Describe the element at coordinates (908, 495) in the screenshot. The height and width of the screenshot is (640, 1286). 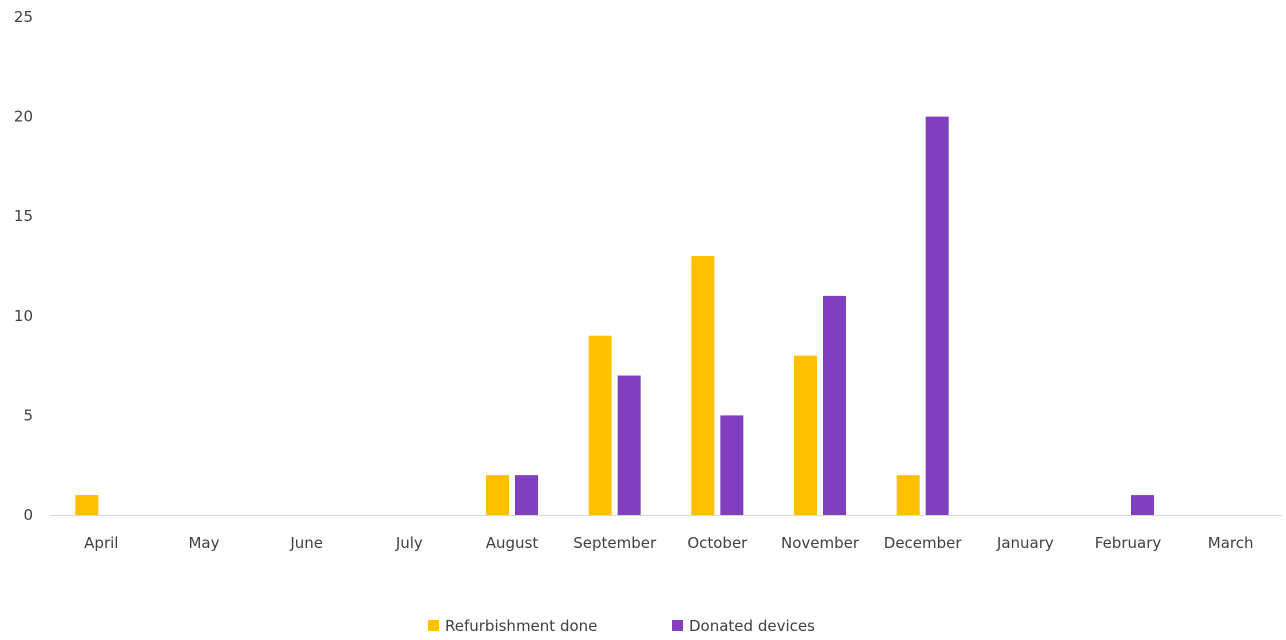
I see `bar-refurbishment-december` at that location.